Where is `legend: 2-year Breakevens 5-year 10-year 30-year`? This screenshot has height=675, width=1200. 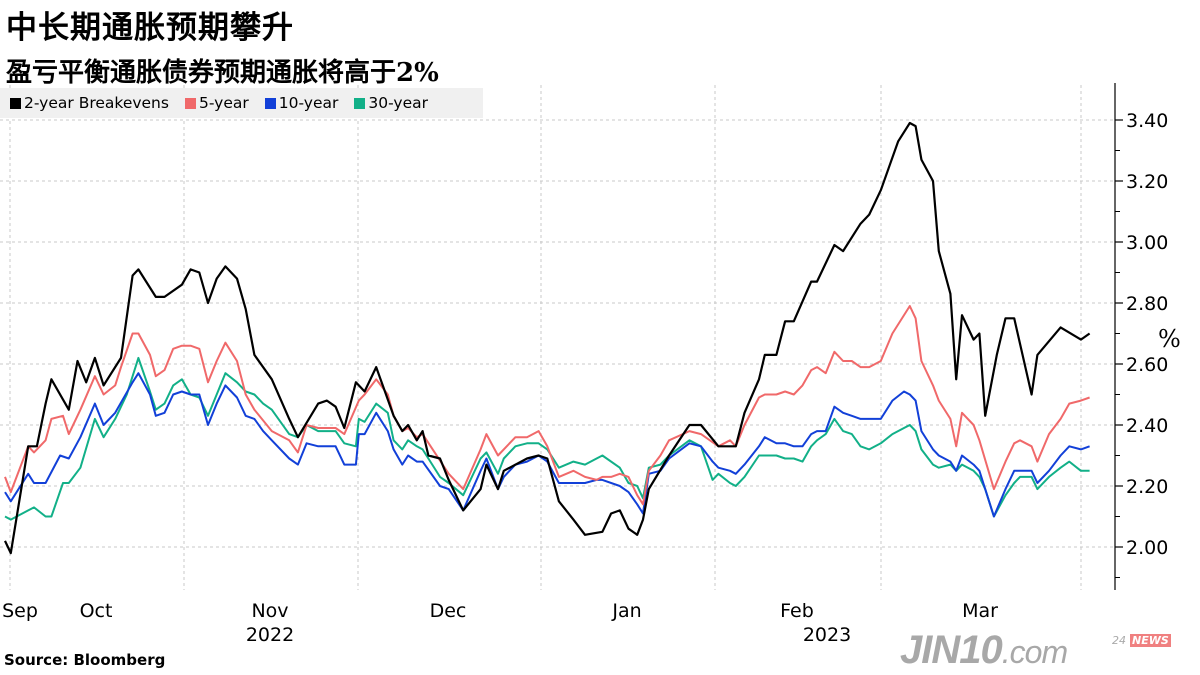
legend: 2-year Breakevens 5-year 10-year 30-year is located at coordinates (241, 103).